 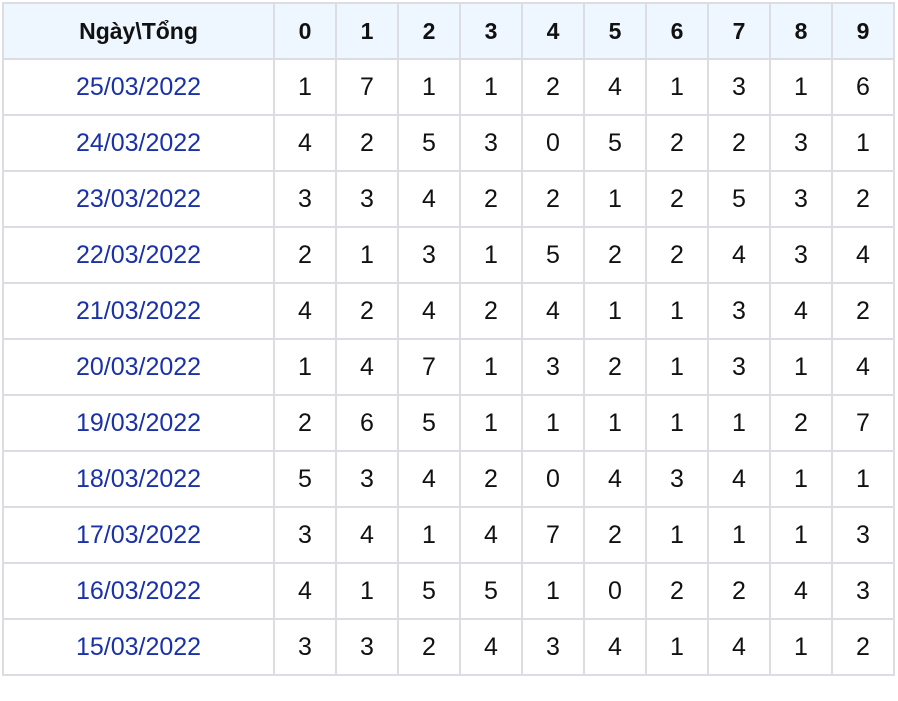 I want to click on table-row: 20/03/2022 1 4 7 1 3 2 1 3 1 4, so click(x=448, y=367).